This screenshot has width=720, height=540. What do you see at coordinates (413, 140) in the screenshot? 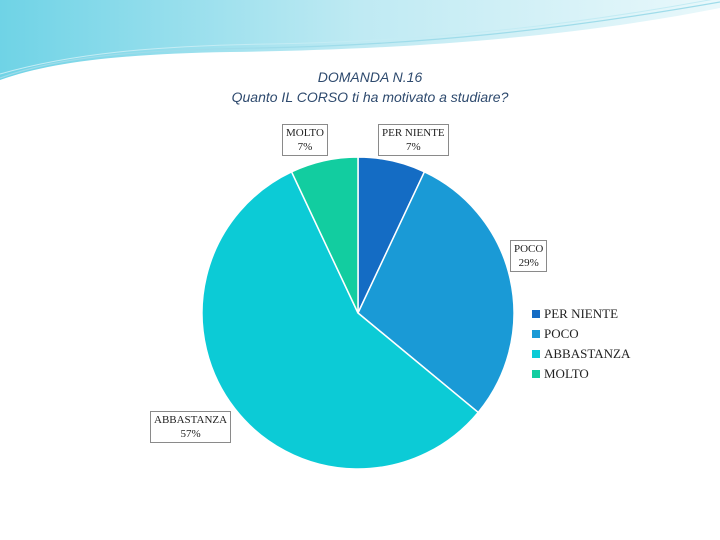
I see `data-label-per-niente: PER NIENTE 7%` at bounding box center [413, 140].